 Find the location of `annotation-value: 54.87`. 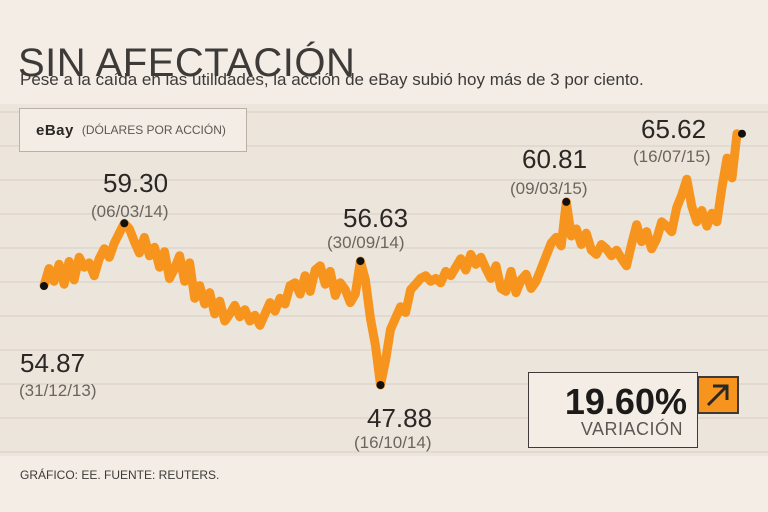

annotation-value: 54.87 is located at coordinates (52, 363).